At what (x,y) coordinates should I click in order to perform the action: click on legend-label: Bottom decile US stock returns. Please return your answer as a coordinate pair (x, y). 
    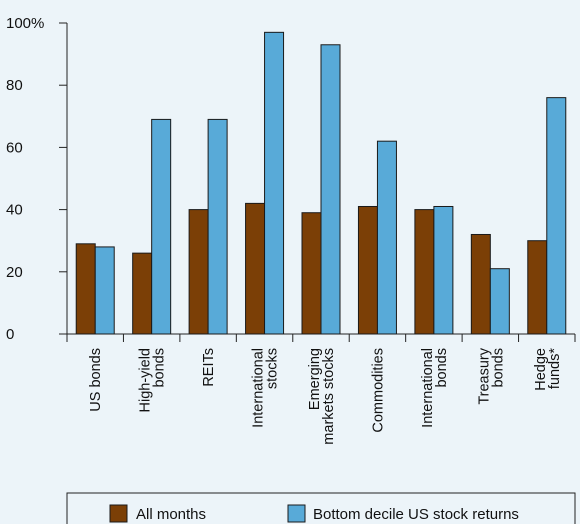
    Looking at the image, I should click on (416, 514).